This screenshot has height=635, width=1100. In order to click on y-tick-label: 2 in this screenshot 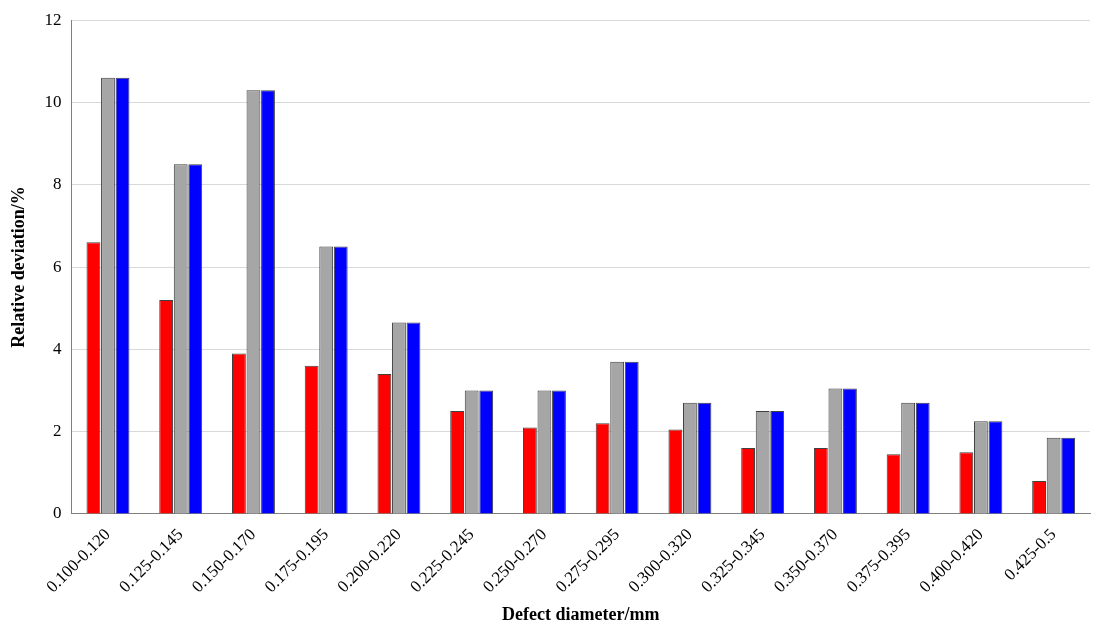, I will do `click(57, 431)`.